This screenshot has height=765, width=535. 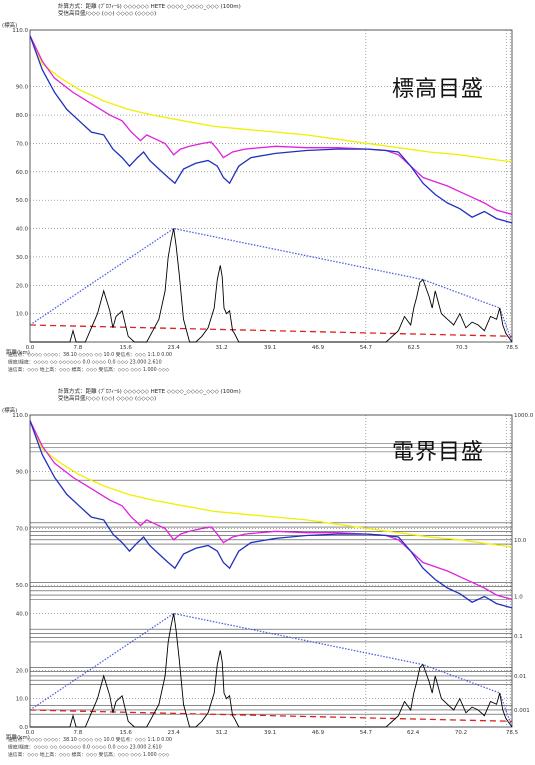 I want to click on right-tick-label: 1.0, so click(x=518, y=598).